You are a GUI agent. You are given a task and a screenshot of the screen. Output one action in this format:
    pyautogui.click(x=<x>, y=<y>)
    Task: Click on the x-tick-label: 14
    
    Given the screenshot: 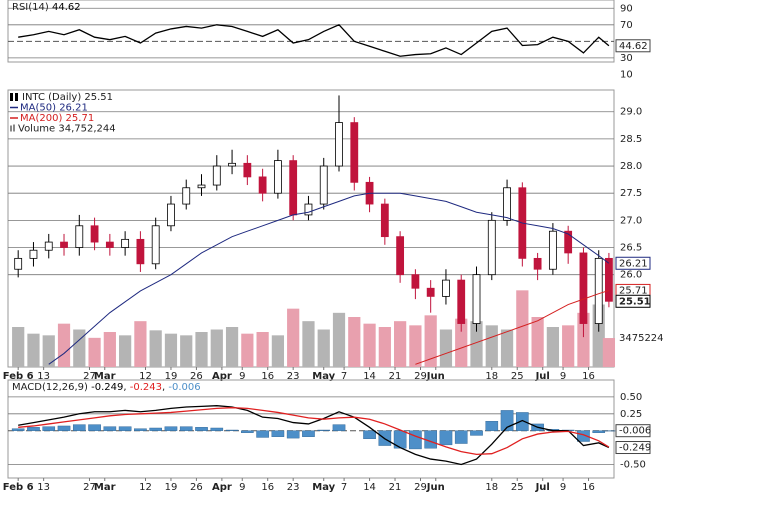 What is the action you would take?
    pyautogui.click(x=369, y=487)
    